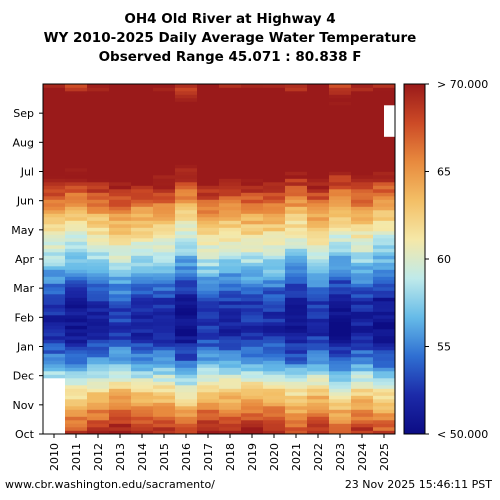  I want to click on heatmap-cell-missing, so click(390, 135).